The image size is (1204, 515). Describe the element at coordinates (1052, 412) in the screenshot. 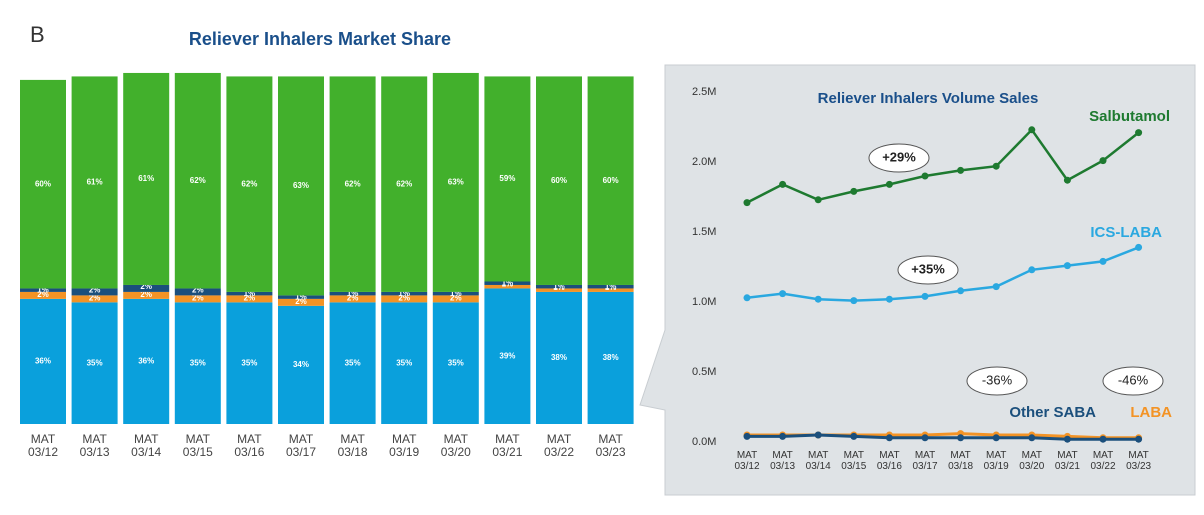

I see `series-label: Other SABA` at that location.